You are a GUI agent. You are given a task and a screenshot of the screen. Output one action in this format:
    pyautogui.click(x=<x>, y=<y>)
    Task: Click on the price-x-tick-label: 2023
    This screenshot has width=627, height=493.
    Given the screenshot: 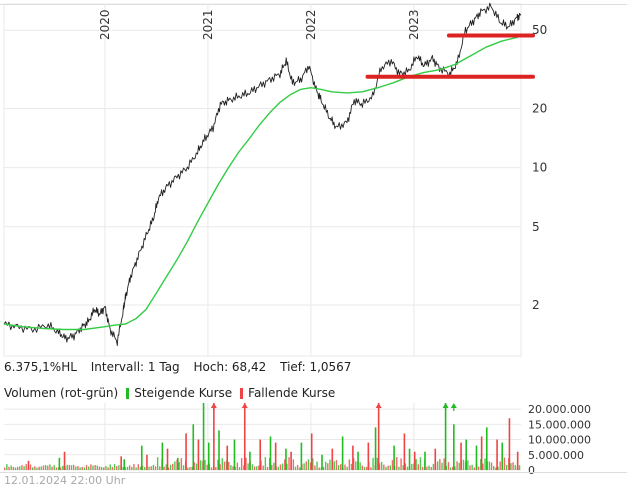 What is the action you would take?
    pyautogui.click(x=414, y=24)
    